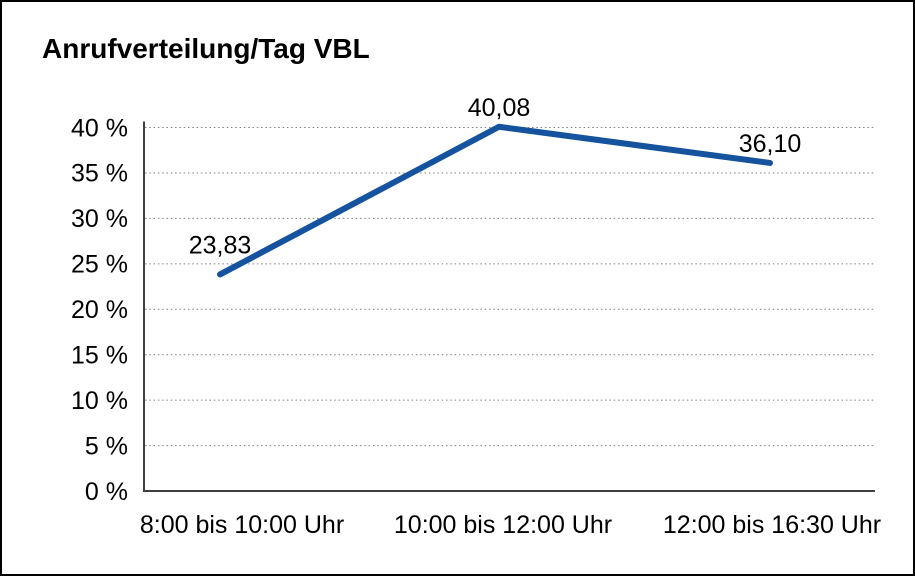 Image resolution: width=915 pixels, height=576 pixels. I want to click on y-tick-label: 40 %, so click(99, 128).